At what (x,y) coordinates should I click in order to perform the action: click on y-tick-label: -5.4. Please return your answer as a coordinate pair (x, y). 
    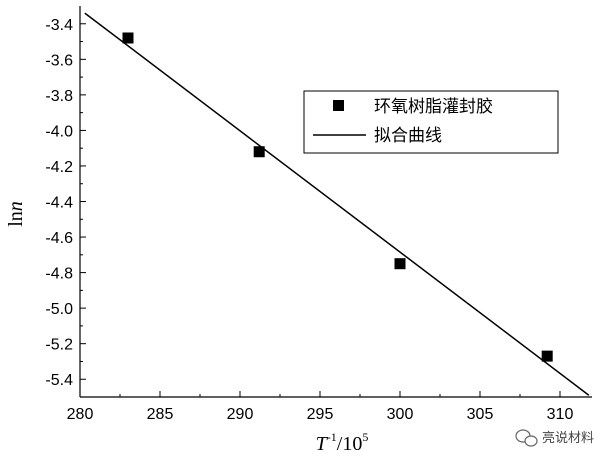
    Looking at the image, I should click on (59, 380).